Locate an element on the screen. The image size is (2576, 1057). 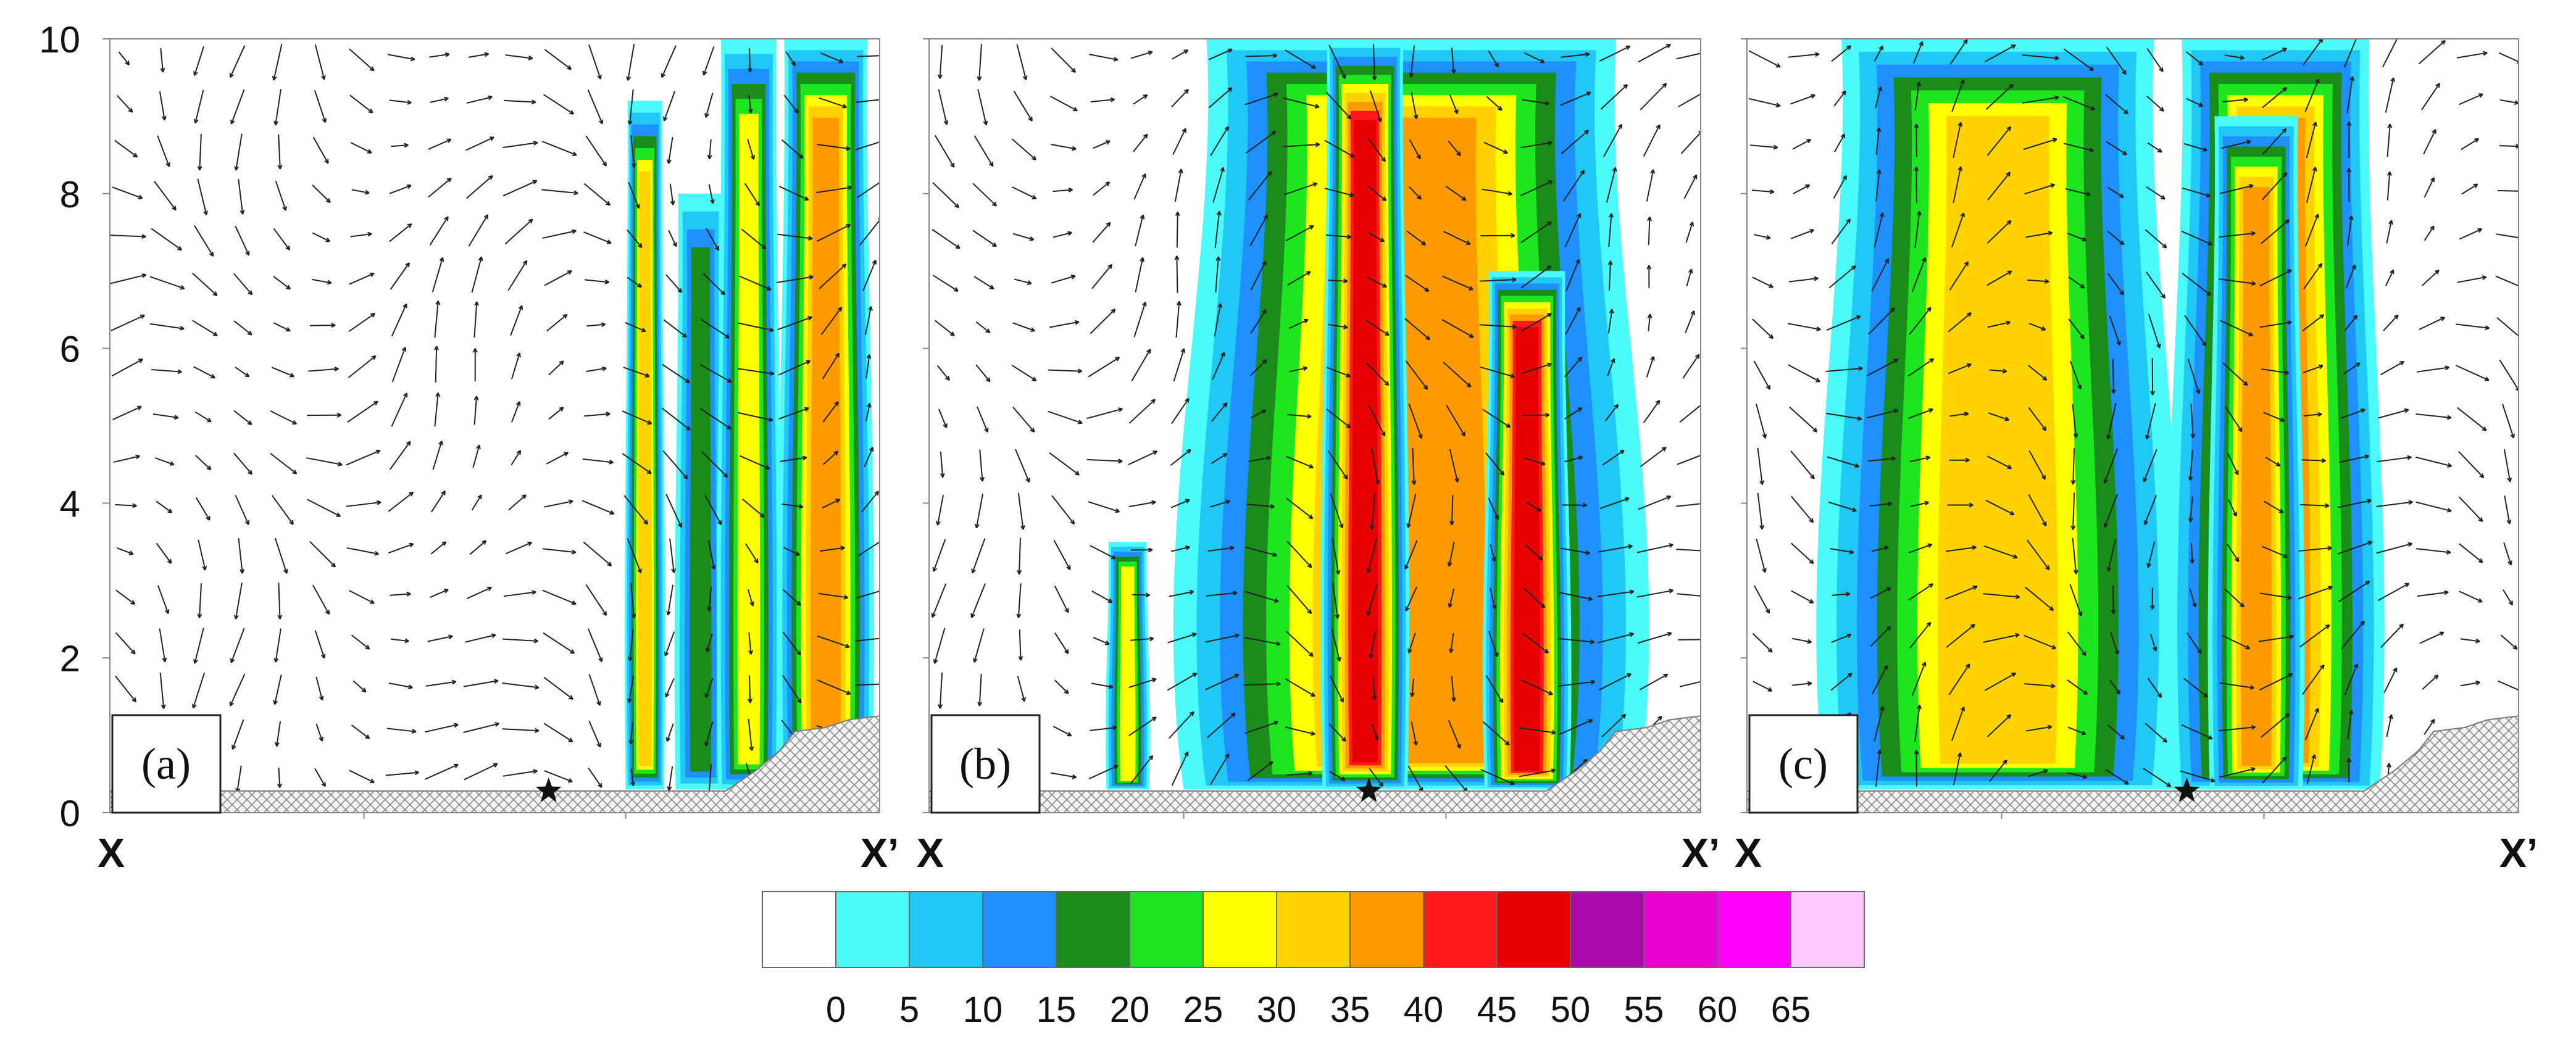
colorbar-tick-label: 5 is located at coordinates (909, 1010).